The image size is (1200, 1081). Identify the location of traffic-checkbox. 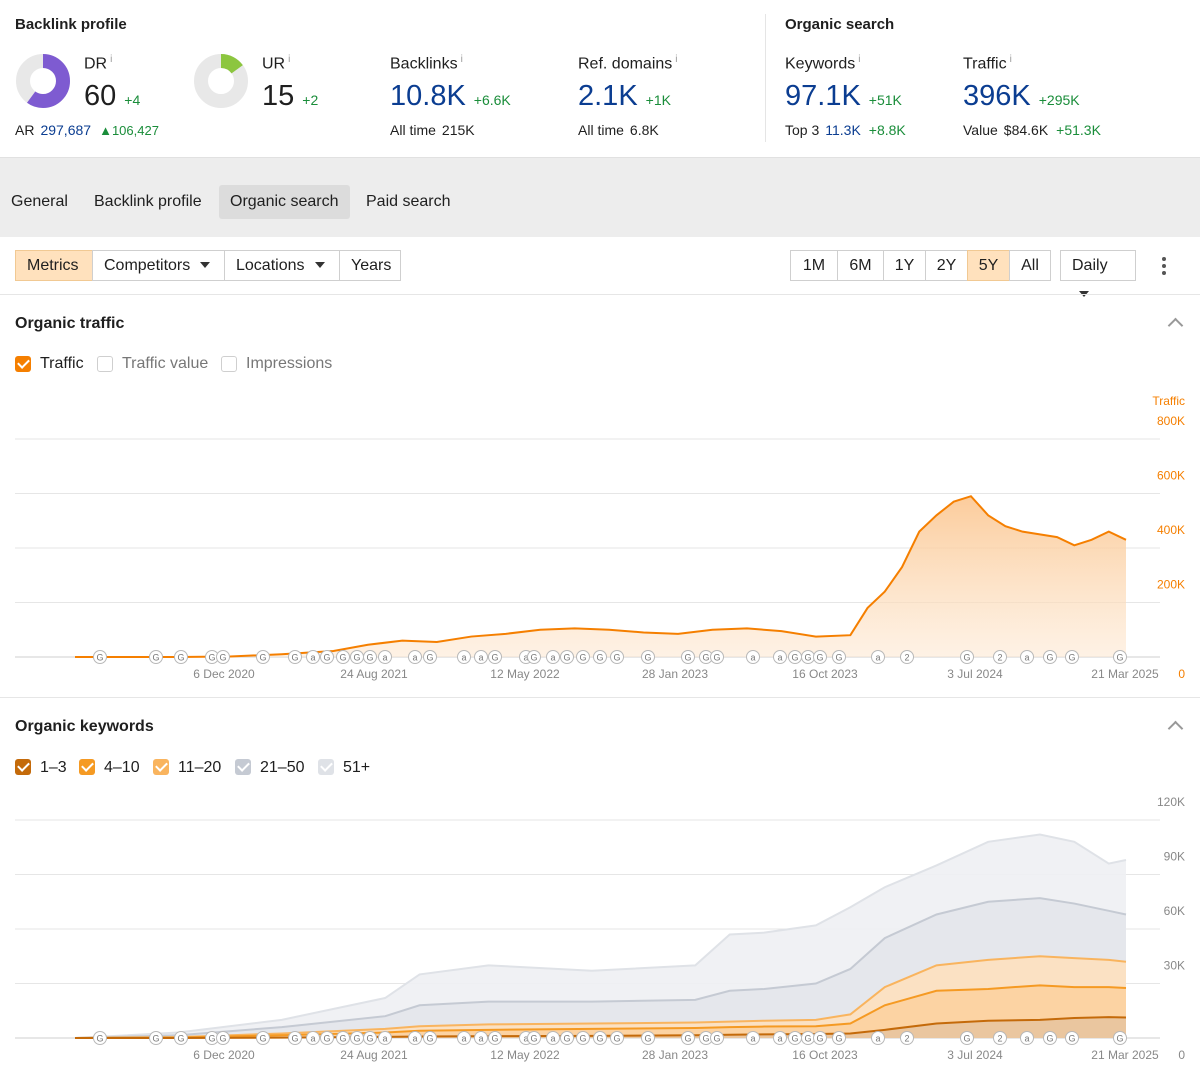
(23, 364).